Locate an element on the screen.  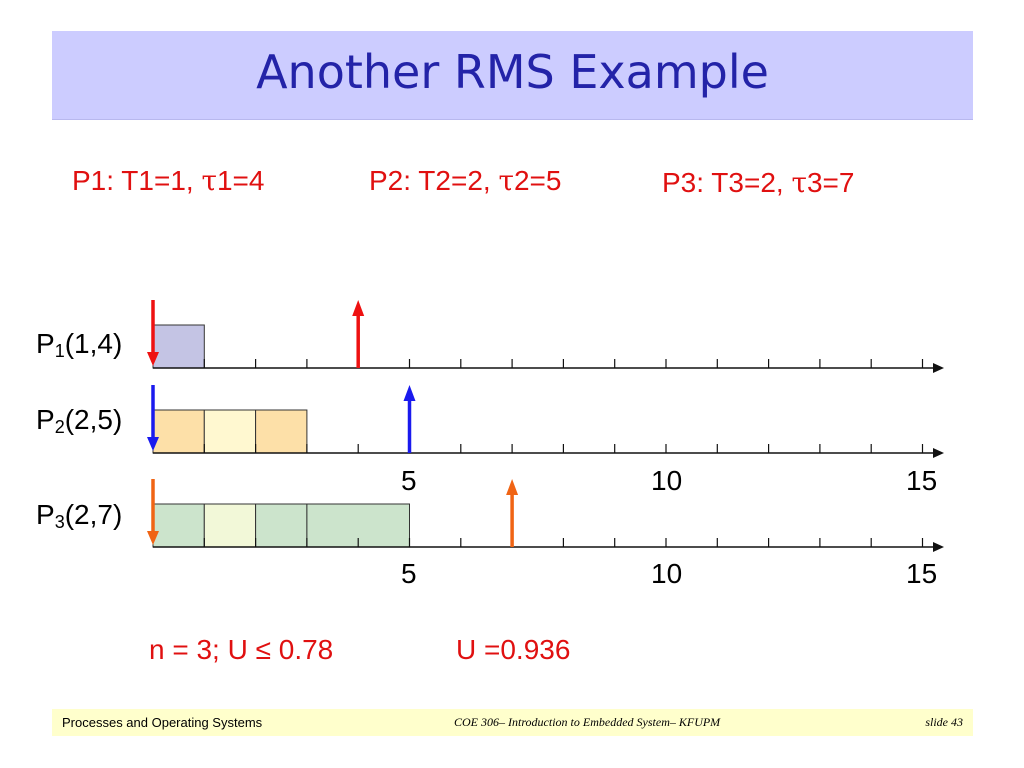
param-p1: P1: T1=1, τ1=4 is located at coordinates (168, 180).